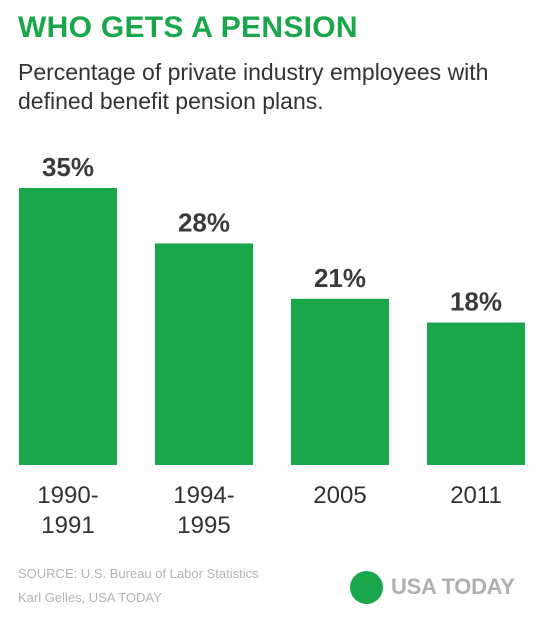 Image resolution: width=540 pixels, height=618 pixels. Describe the element at coordinates (203, 495) in the screenshot. I see `category-label: 1994-` at that location.